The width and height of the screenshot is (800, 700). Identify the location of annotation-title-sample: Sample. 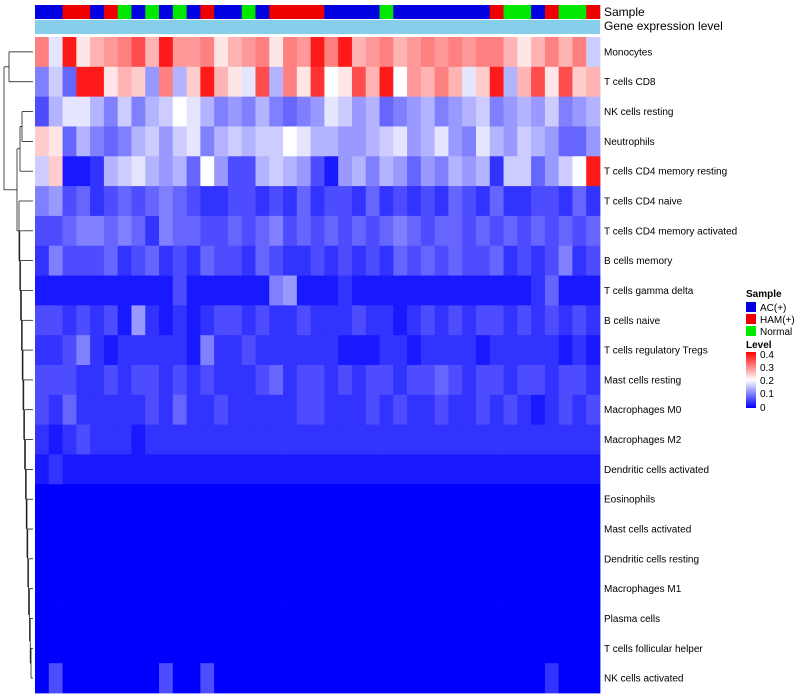
(624, 12).